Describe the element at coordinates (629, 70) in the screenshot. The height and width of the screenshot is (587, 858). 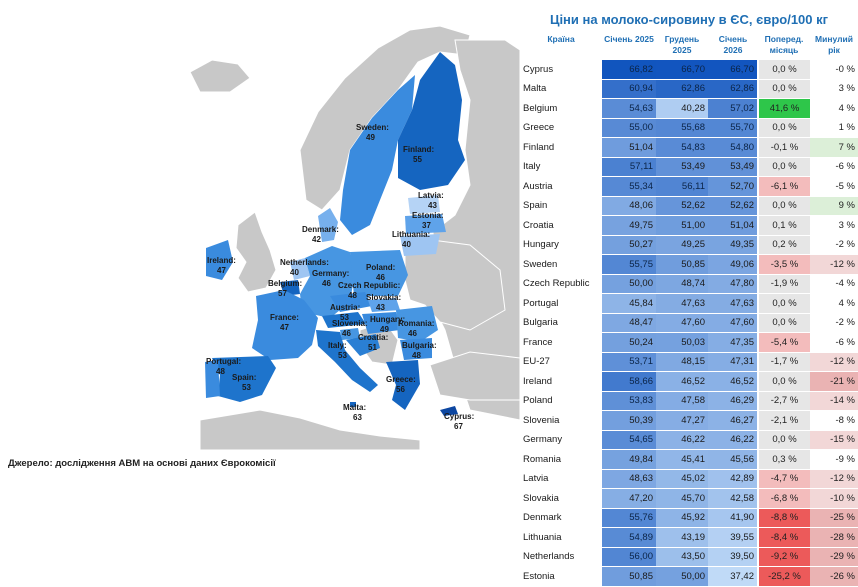
I see `jan25-cell: 66,82` at that location.